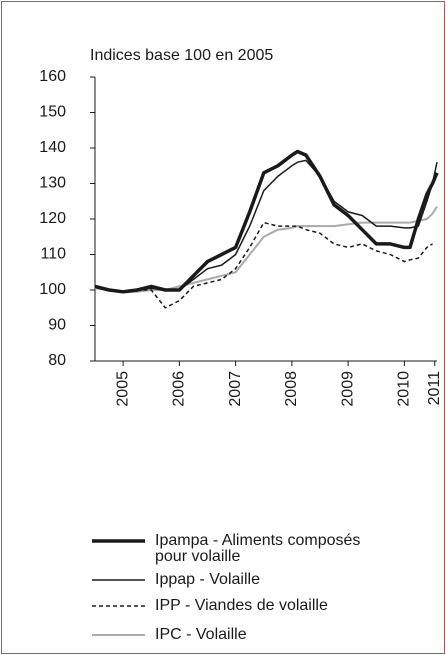 This screenshot has height=655, width=446. What do you see at coordinates (291, 389) in the screenshot?
I see `x-tick-label: 2008` at bounding box center [291, 389].